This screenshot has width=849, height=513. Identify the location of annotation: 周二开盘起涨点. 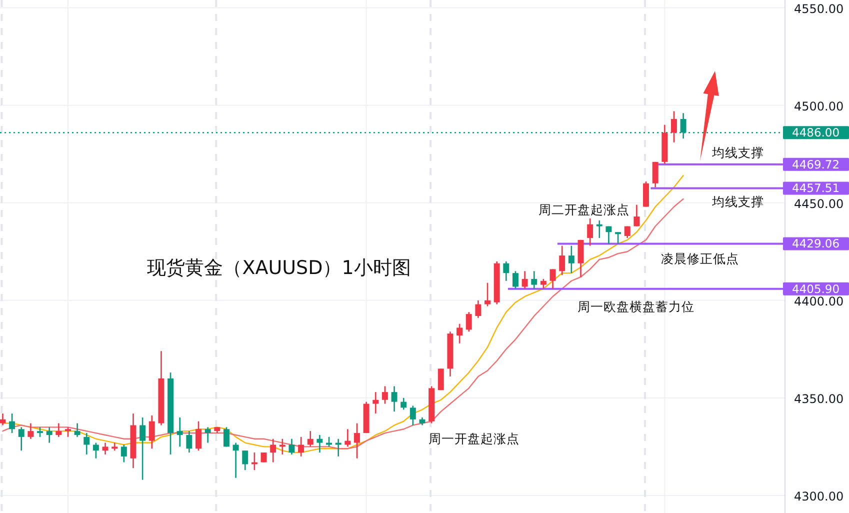
(584, 209).